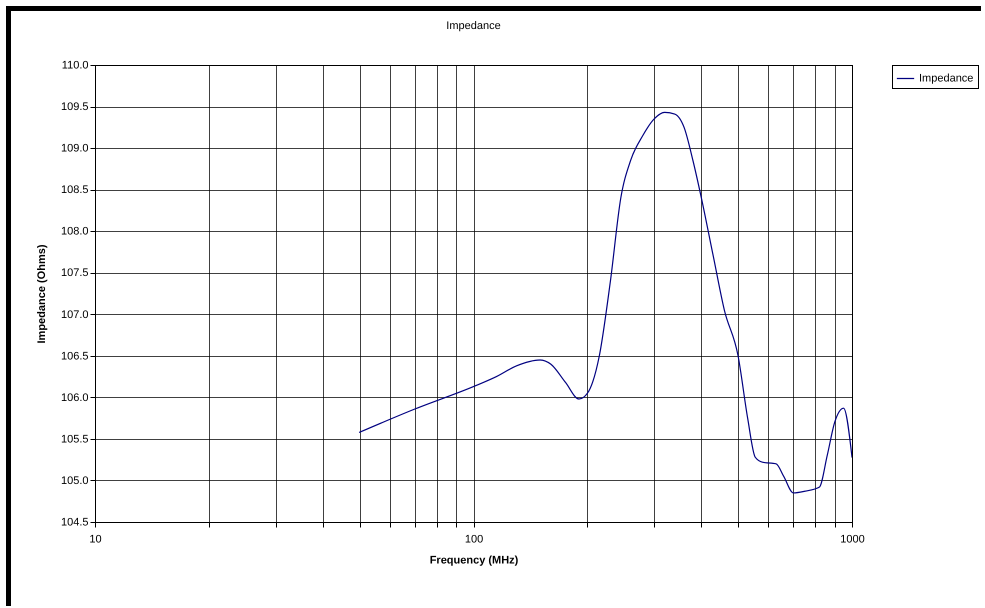 The width and height of the screenshot is (985, 608). What do you see at coordinates (474, 560) in the screenshot?
I see `x-axis-title: Frequency (MHz)` at bounding box center [474, 560].